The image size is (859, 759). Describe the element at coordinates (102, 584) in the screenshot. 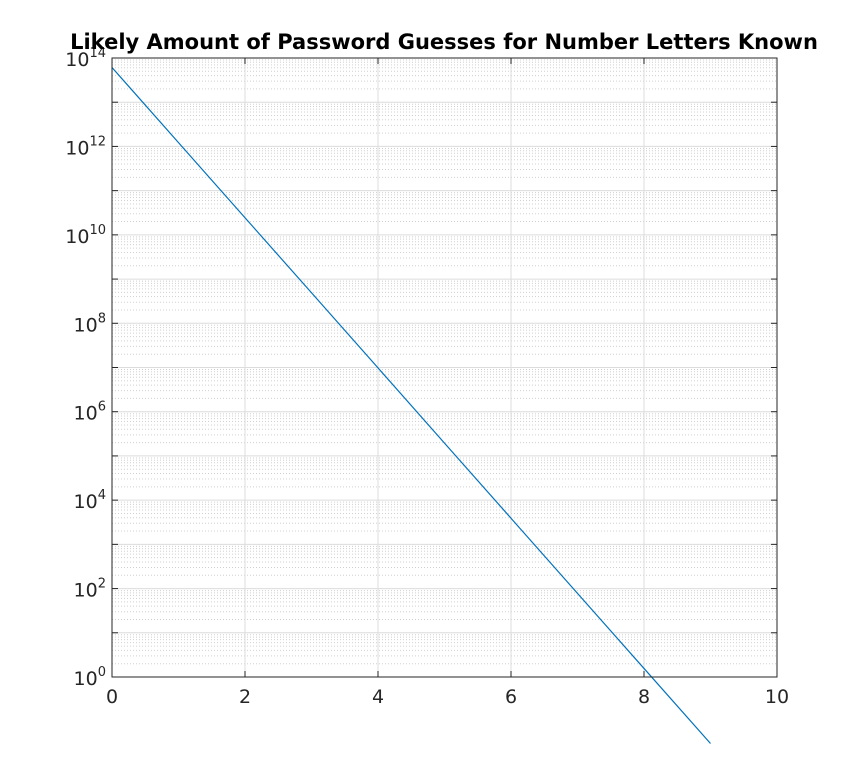

I see `y-tick-exponent: 2` at that location.